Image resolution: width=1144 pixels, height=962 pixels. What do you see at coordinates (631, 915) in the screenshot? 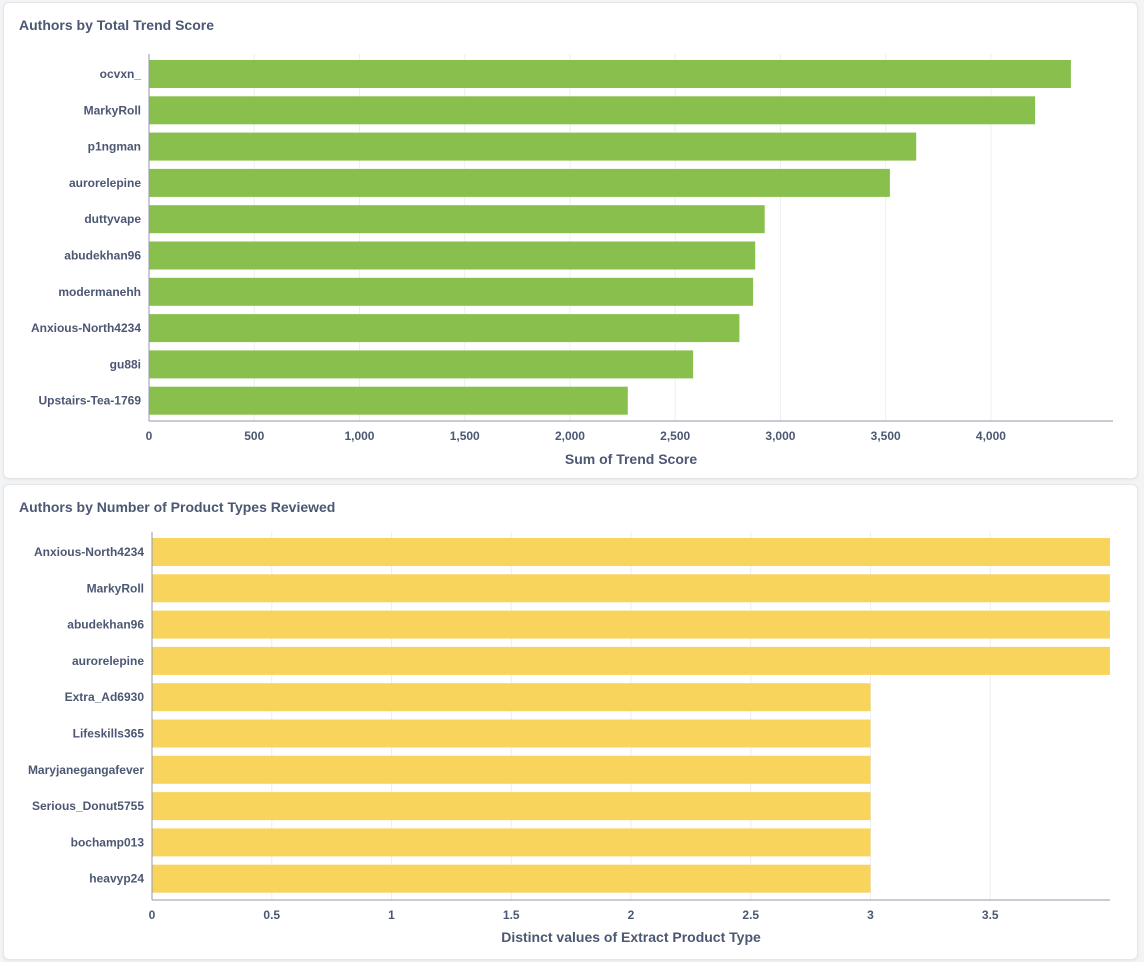
I see `tick-label: 2` at bounding box center [631, 915].